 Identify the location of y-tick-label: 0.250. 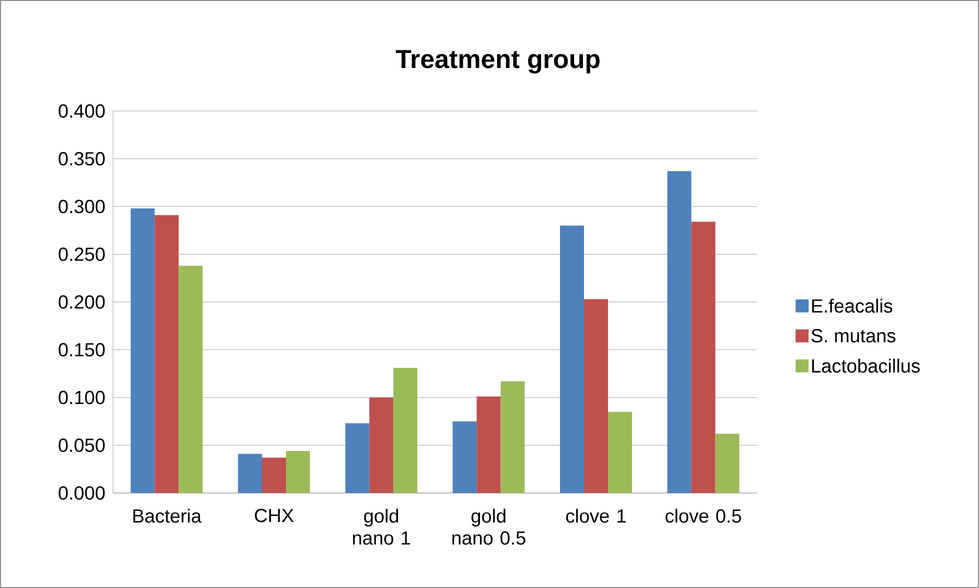
(81, 254).